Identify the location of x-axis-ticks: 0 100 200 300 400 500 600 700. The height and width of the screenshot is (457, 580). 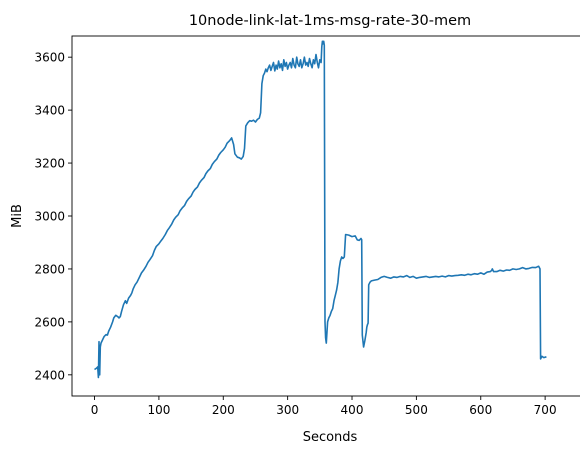
(324, 406).